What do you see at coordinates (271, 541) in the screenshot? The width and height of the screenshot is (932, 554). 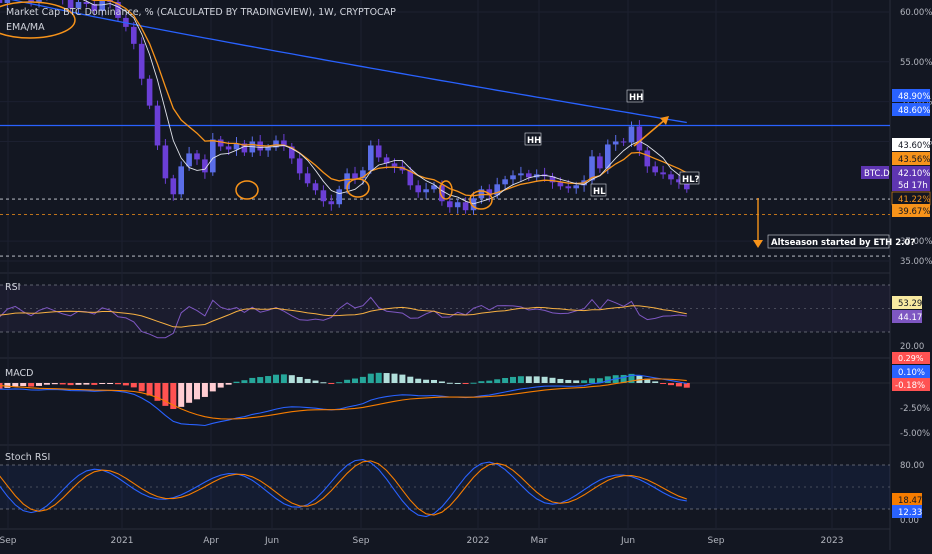 I see `x-tick-label: Jun` at bounding box center [271, 541].